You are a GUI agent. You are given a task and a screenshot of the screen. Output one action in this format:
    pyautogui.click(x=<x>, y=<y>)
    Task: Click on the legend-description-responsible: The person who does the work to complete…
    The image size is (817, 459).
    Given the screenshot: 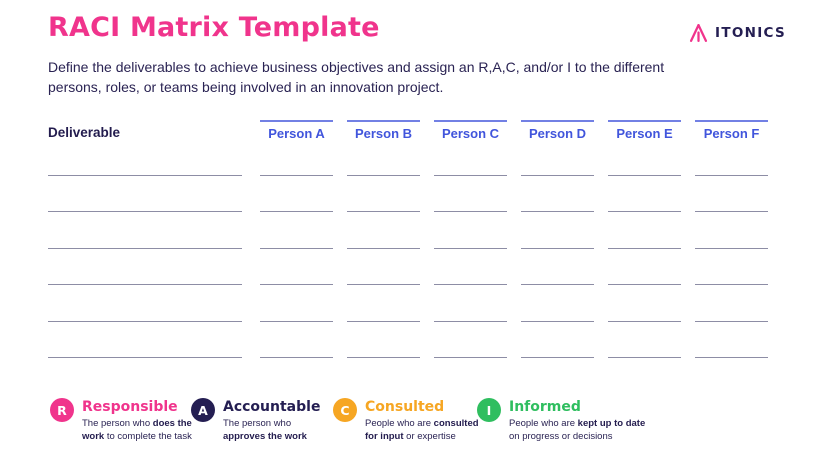 What is the action you would take?
    pyautogui.click(x=144, y=431)
    